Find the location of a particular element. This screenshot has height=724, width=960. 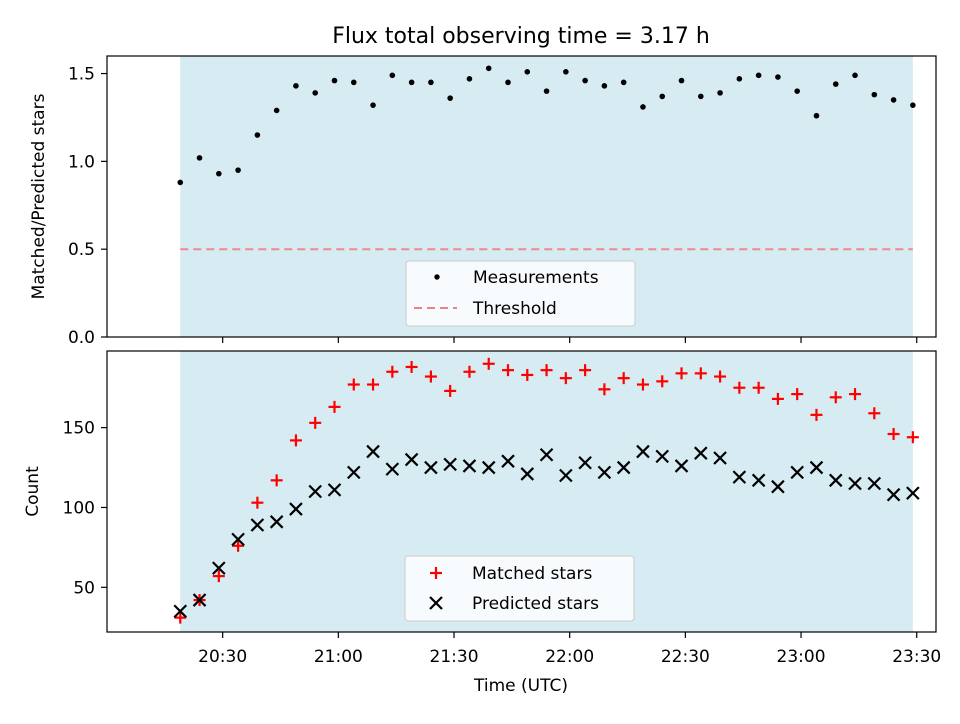

legend-matched-marker is located at coordinates (436, 573).